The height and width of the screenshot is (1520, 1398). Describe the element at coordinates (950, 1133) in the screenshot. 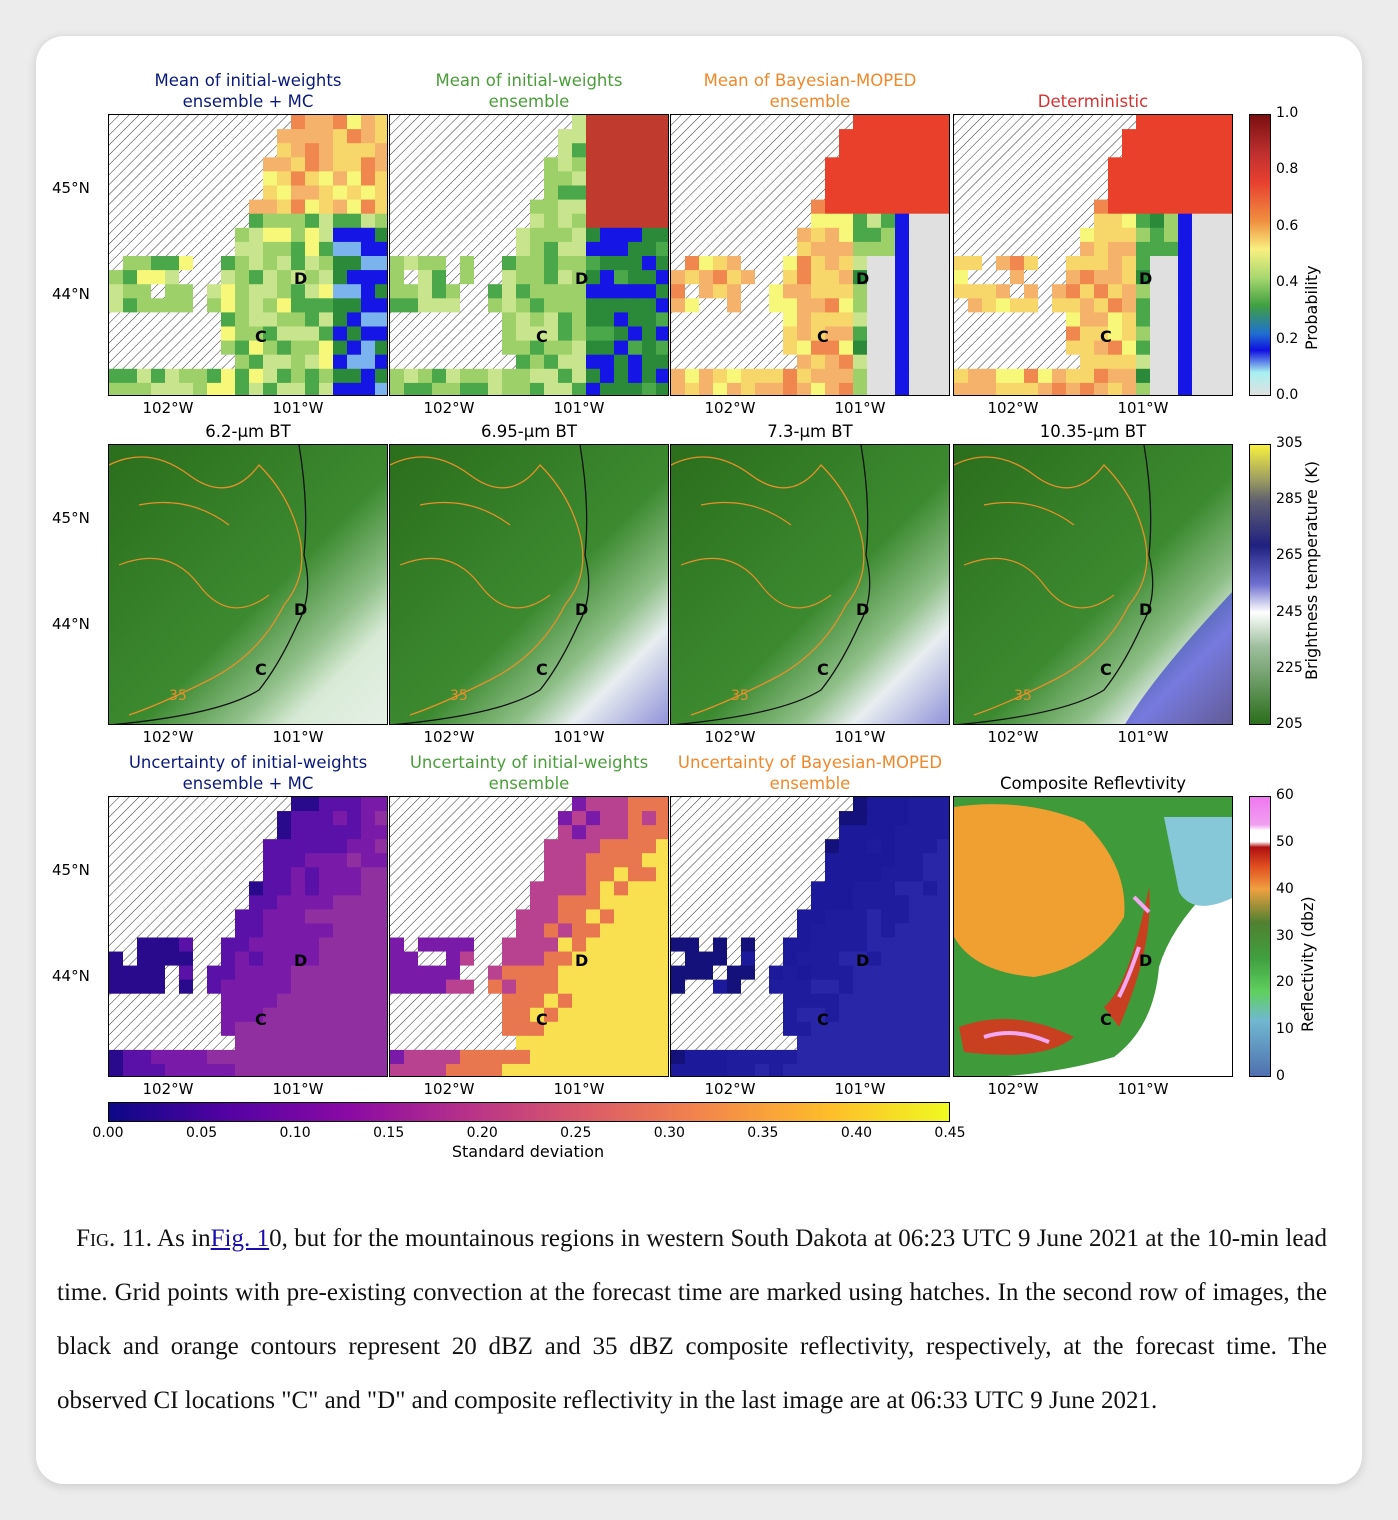

I see `hbar-tick-9: 0.45` at that location.